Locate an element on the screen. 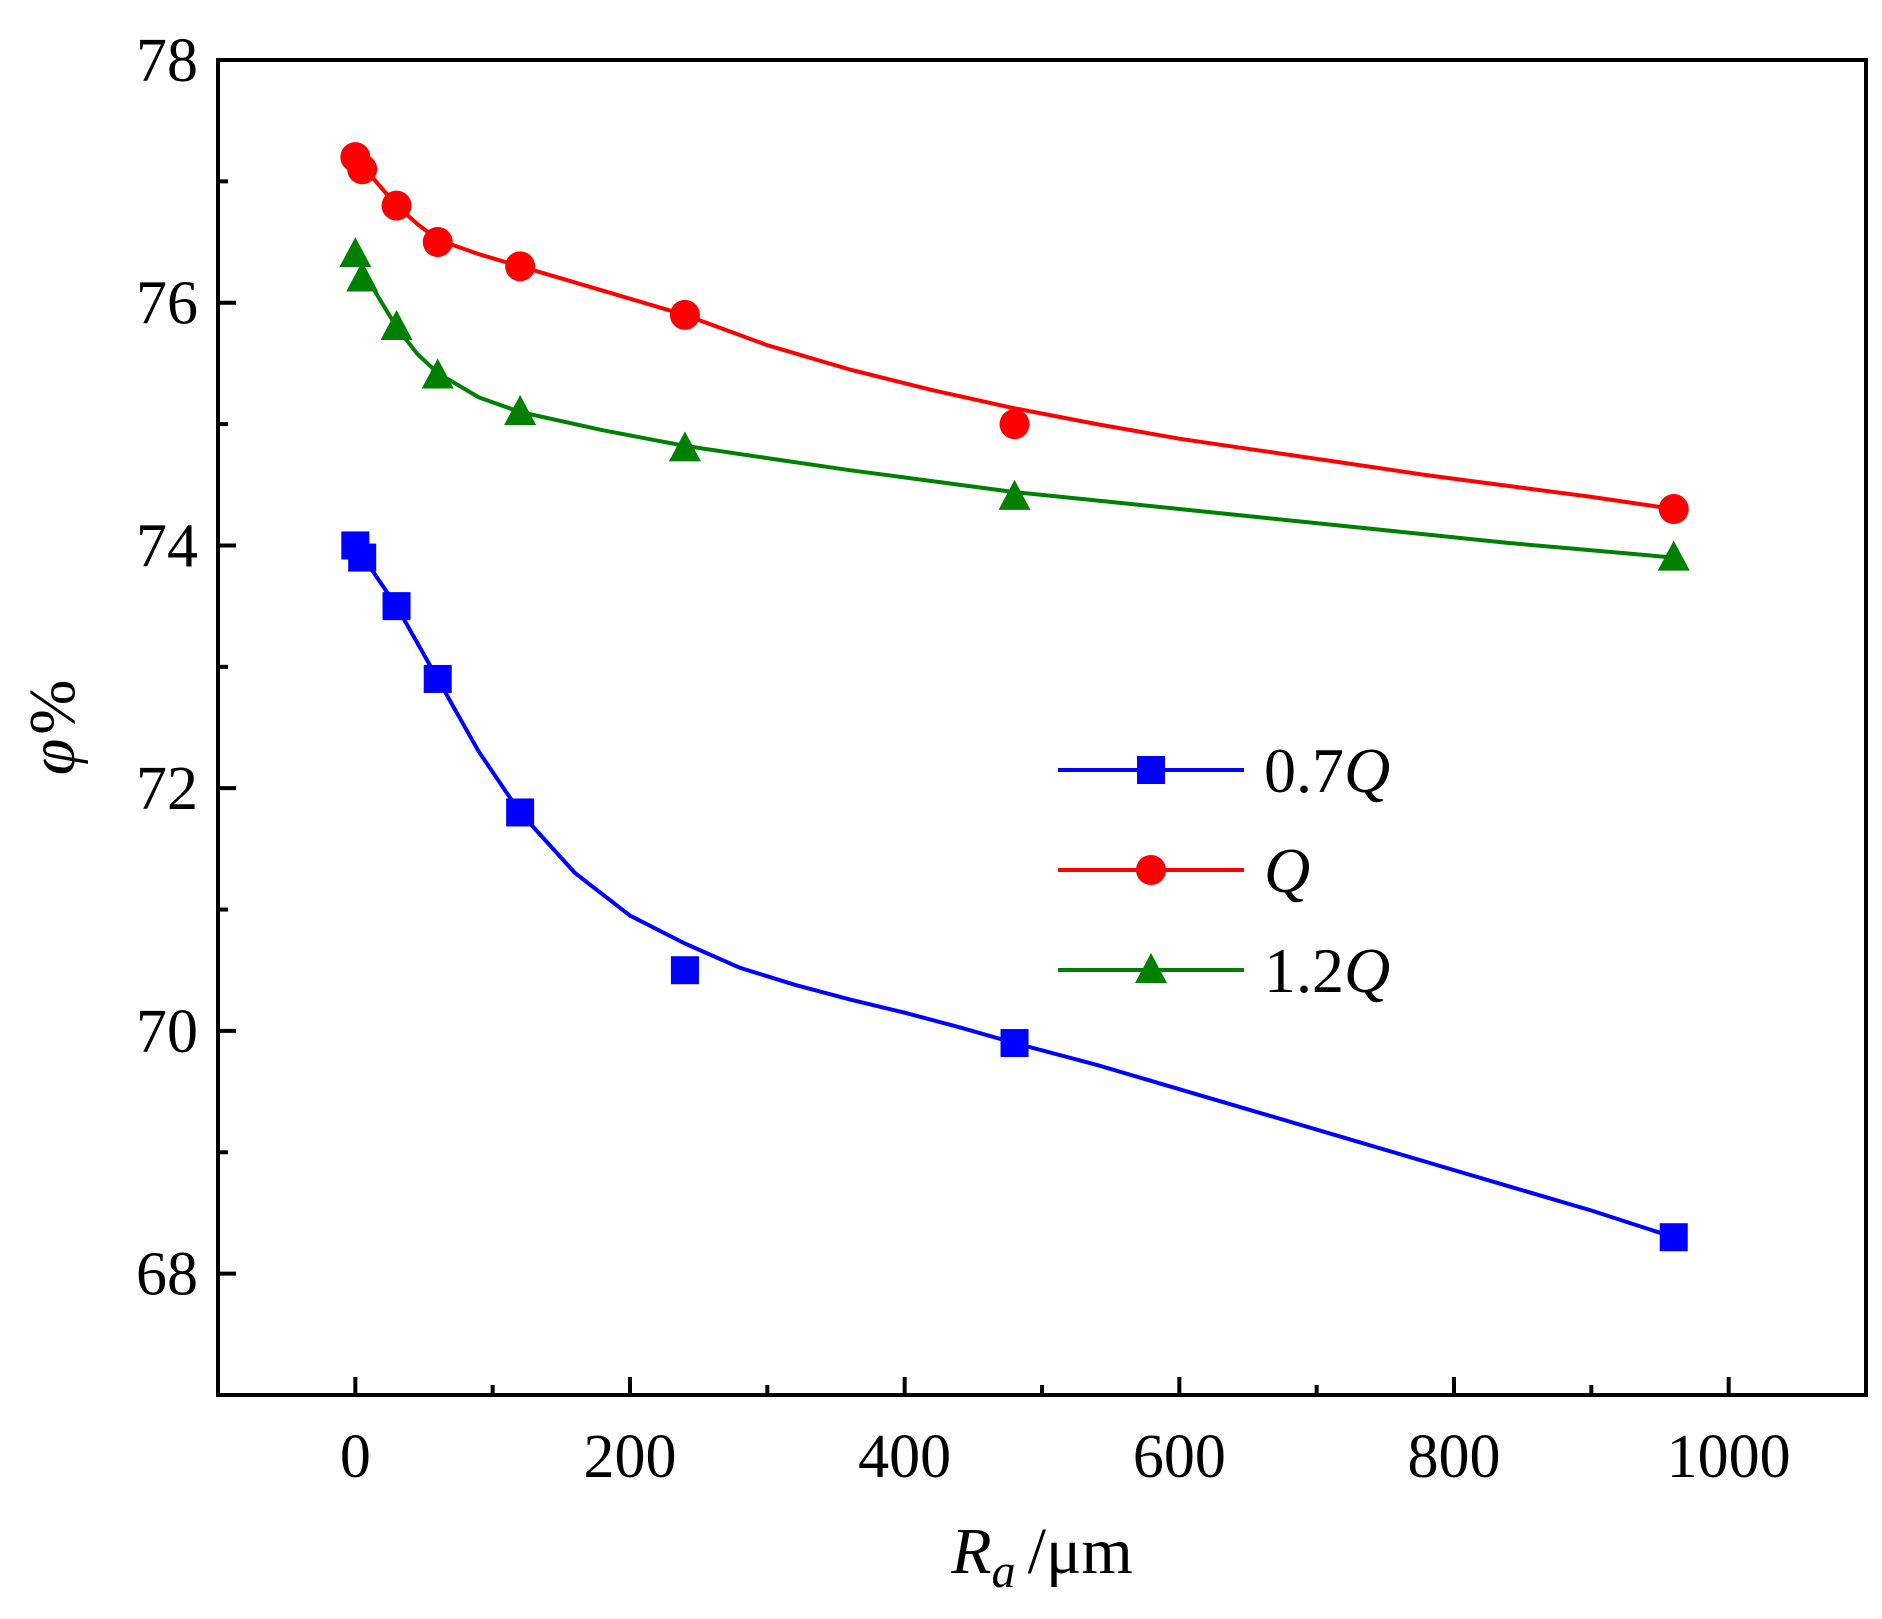  legend-marker-1-2q is located at coordinates (1151, 968).